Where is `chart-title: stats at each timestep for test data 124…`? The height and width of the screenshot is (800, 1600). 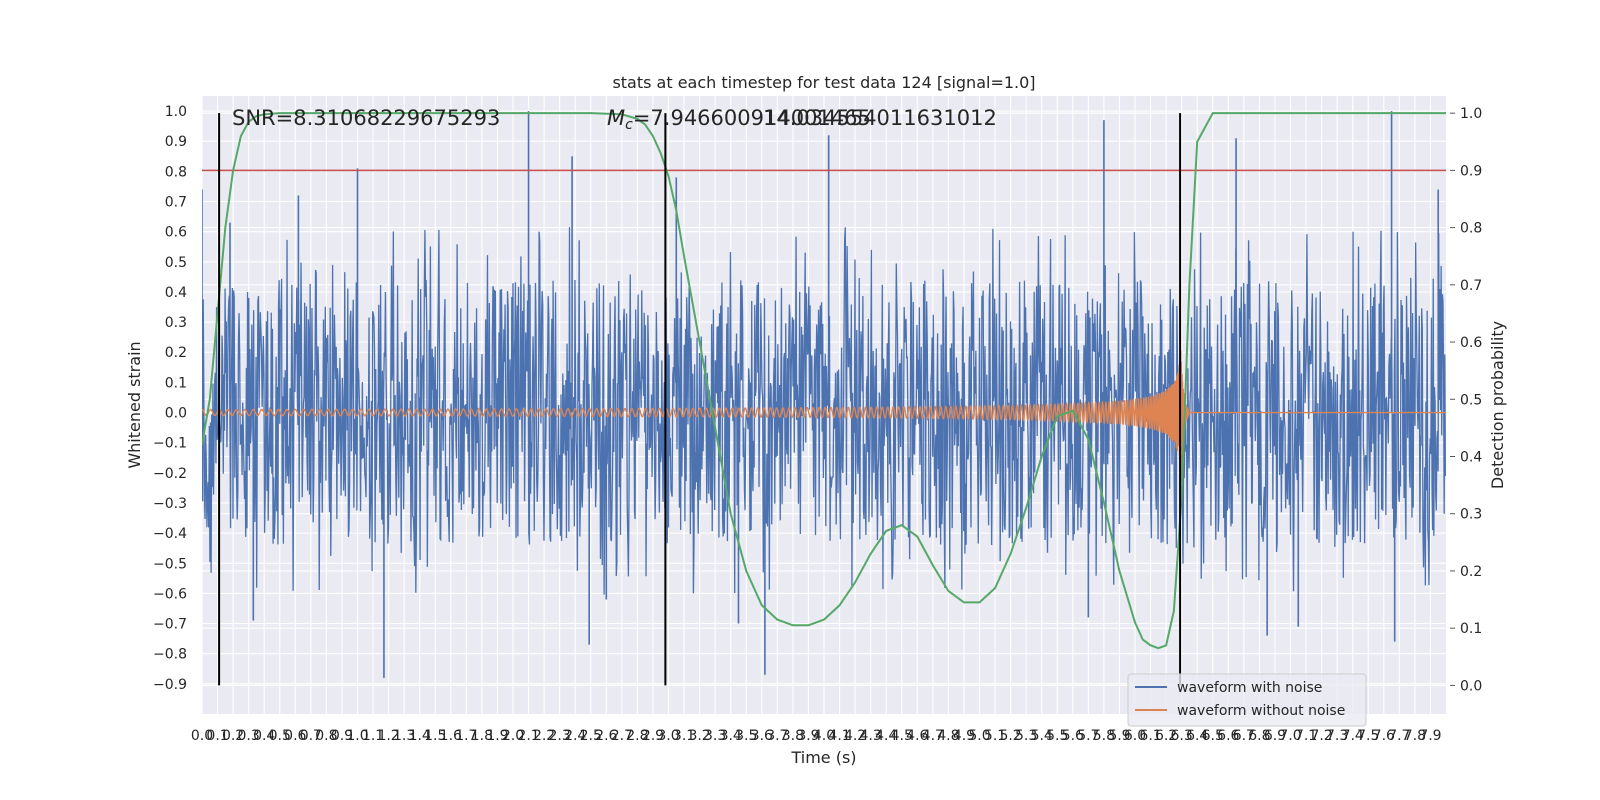
chart-title: stats at each timestep for test data 124… is located at coordinates (823, 82).